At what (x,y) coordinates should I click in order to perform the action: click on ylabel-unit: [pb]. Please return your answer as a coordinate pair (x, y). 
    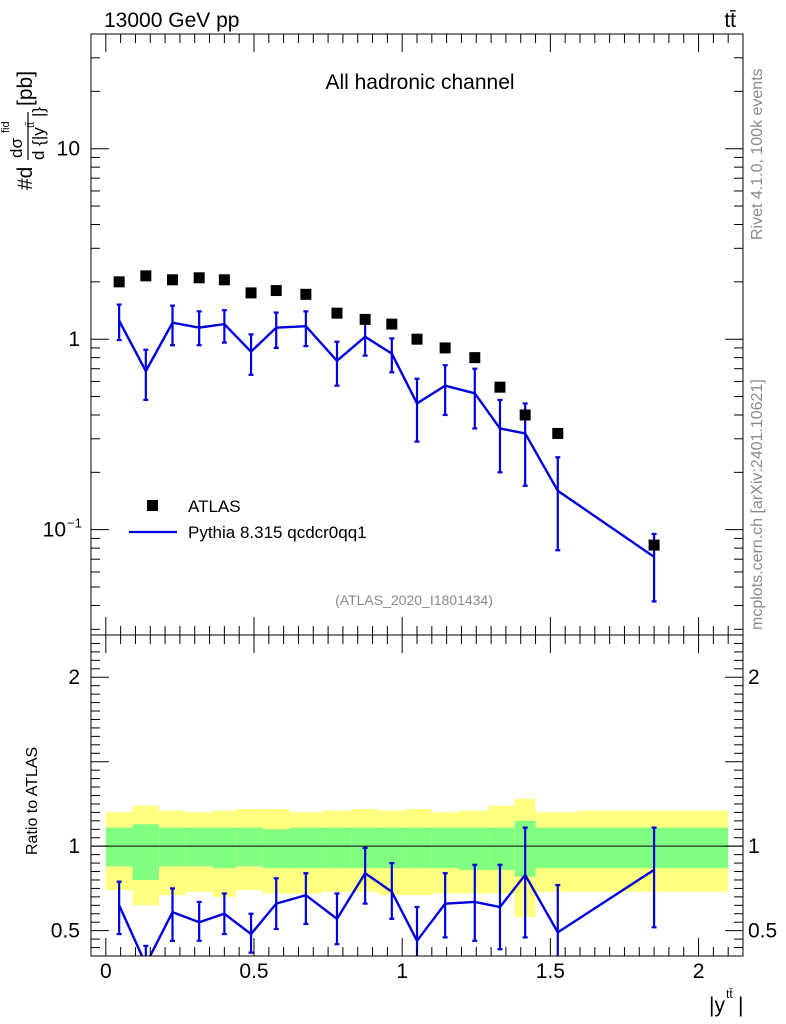
    Looking at the image, I should click on (25, 88).